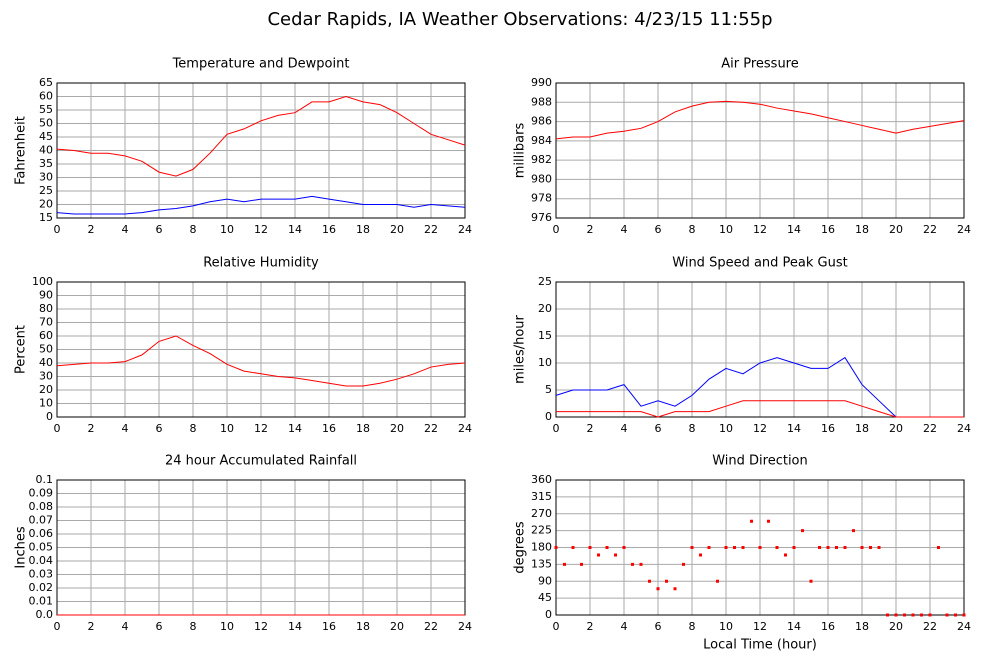  Describe the element at coordinates (541, 547) in the screenshot. I see `y-tick-label: 180` at that location.